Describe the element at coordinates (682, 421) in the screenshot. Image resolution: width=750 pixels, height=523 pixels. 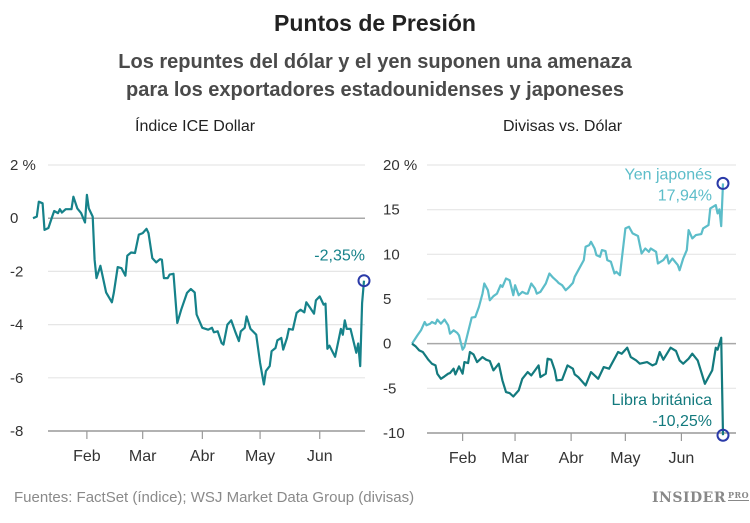
I see `pound-end-value-label: -10,25%` at that location.